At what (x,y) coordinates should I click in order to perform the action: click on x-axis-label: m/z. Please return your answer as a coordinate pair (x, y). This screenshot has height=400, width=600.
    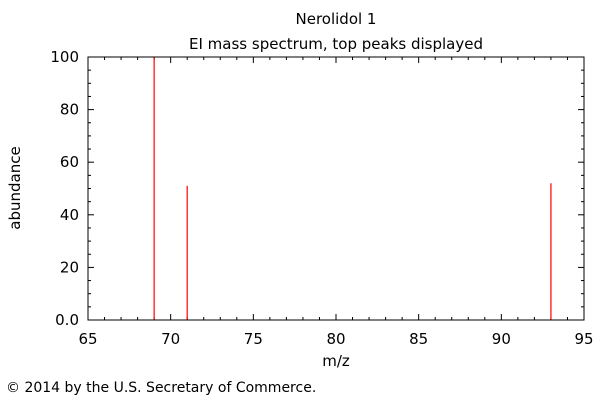
    Looking at the image, I should click on (336, 361).